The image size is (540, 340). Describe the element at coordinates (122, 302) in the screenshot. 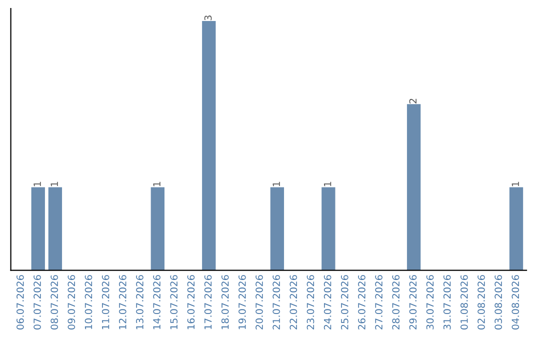

I see `x-tick-label: 12.07.2026` at that location.